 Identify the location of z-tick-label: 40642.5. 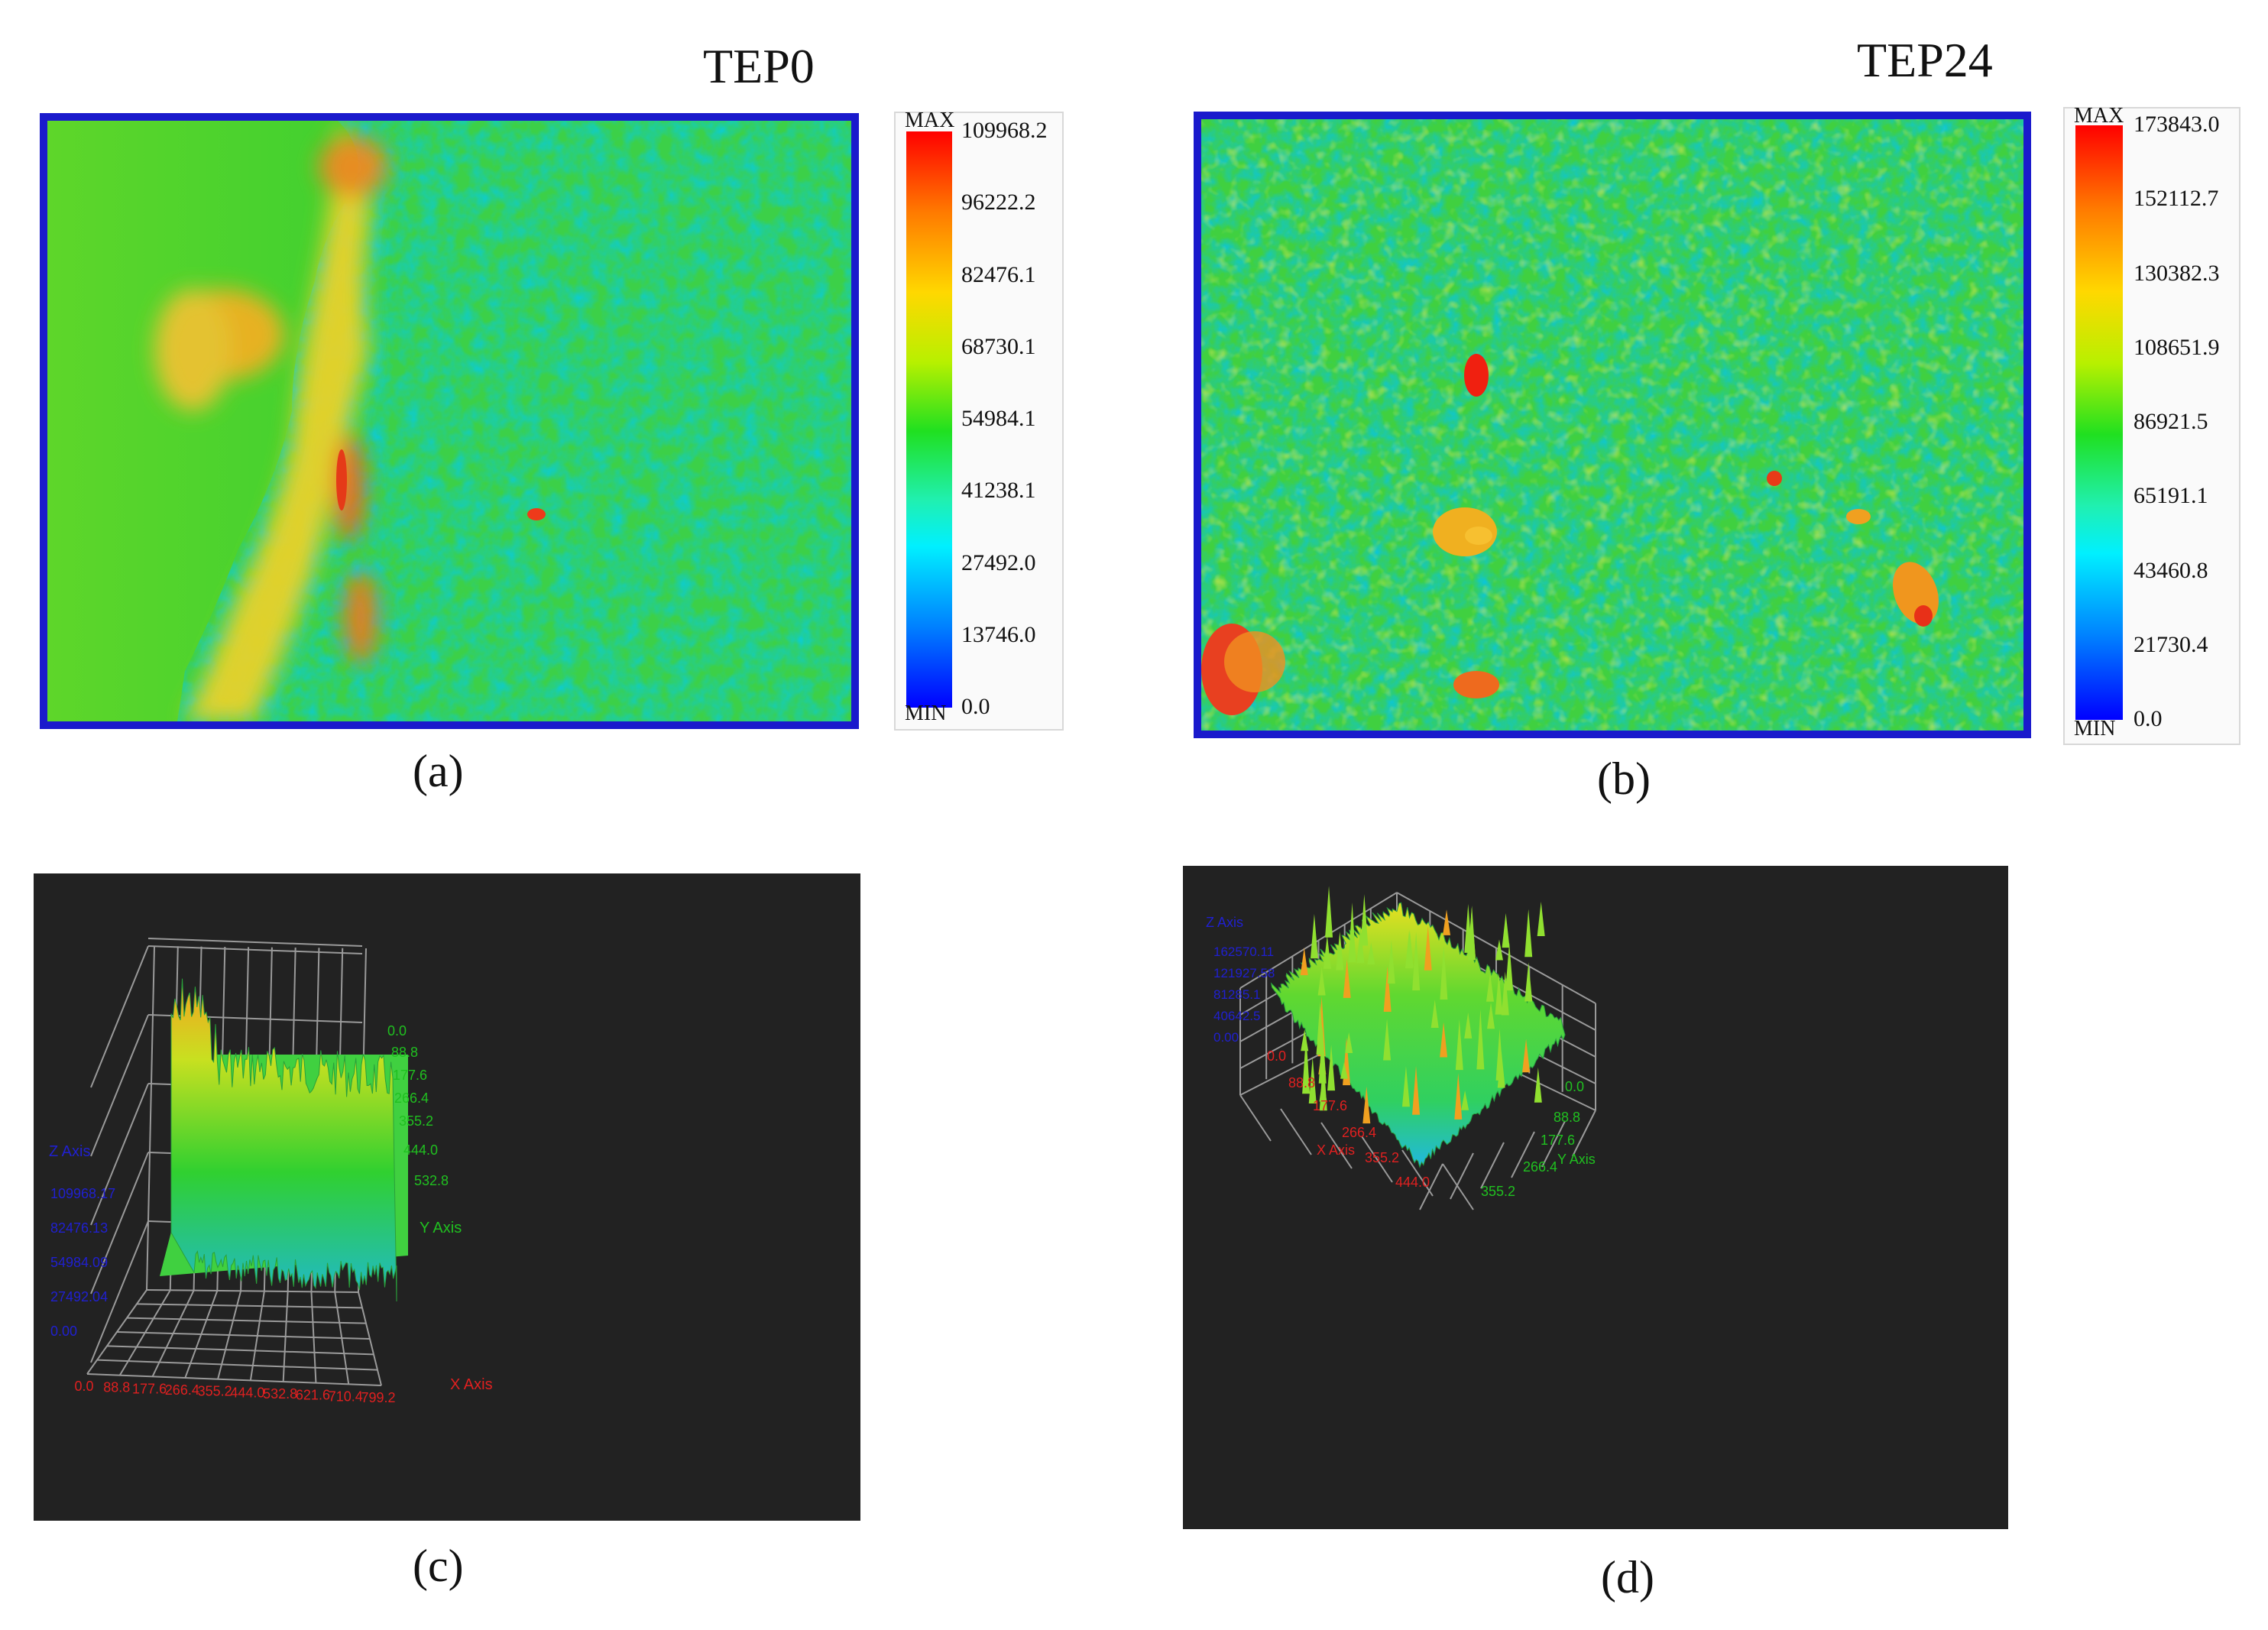
(1236, 1016).